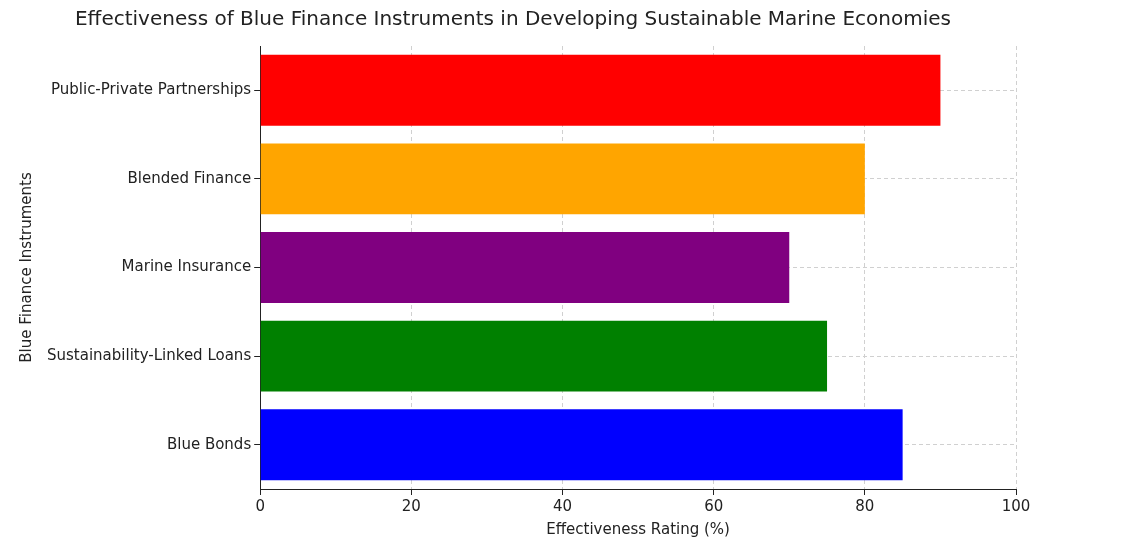  What do you see at coordinates (25, 267) in the screenshot?
I see `y-axis-title: Blue Finance Instruments` at bounding box center [25, 267].